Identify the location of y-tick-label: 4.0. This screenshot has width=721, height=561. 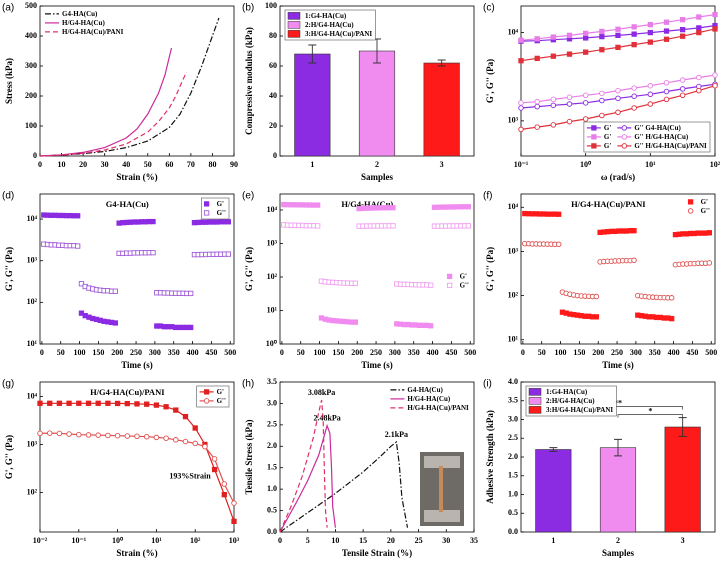
(513, 381).